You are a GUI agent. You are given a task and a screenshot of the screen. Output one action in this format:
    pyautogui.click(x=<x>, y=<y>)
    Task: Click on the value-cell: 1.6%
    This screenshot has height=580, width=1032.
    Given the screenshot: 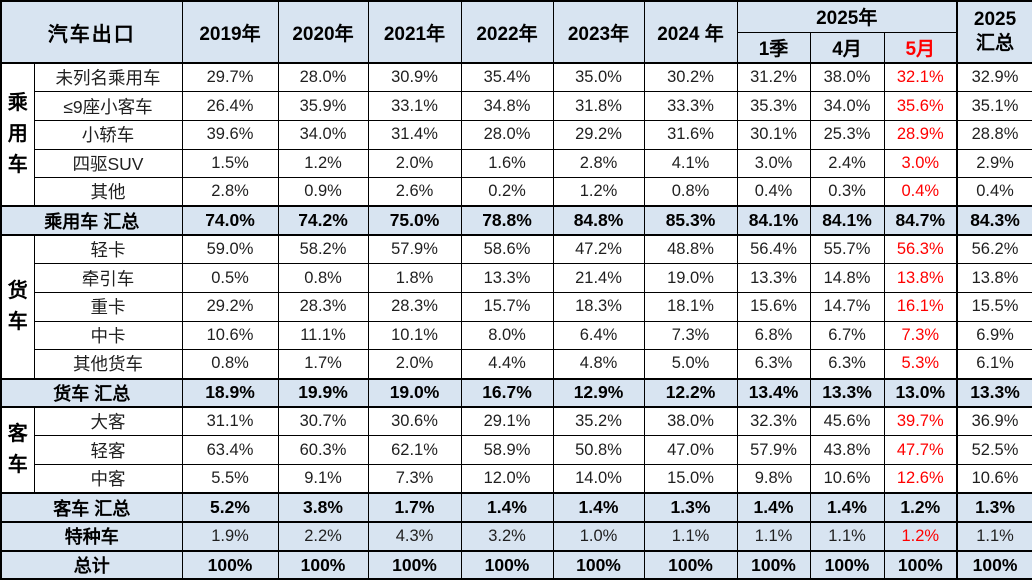 What is the action you would take?
    pyautogui.click(x=507, y=163)
    